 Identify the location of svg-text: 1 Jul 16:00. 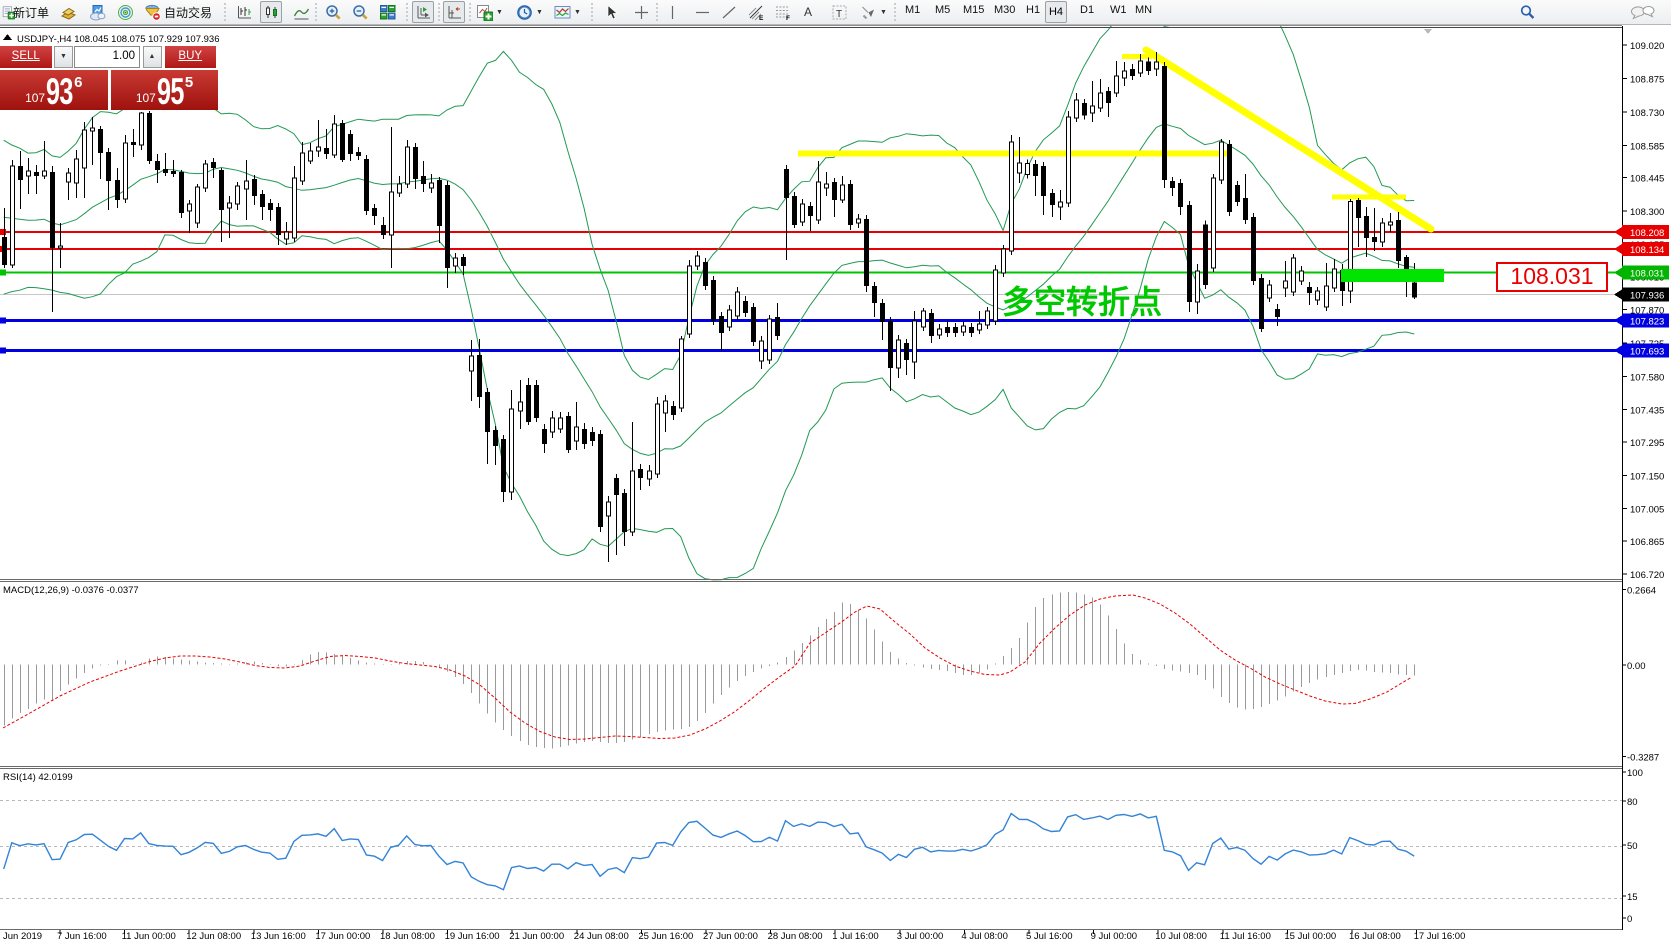
(855, 936).